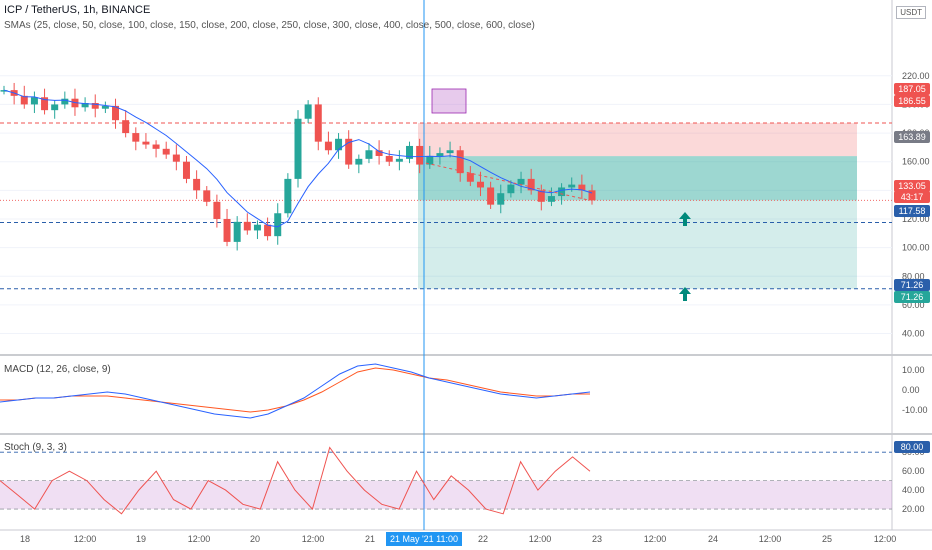 This screenshot has height=550, width=932. What do you see at coordinates (913, 276) in the screenshot?
I see `price-tick-label: 80.00` at bounding box center [913, 276].